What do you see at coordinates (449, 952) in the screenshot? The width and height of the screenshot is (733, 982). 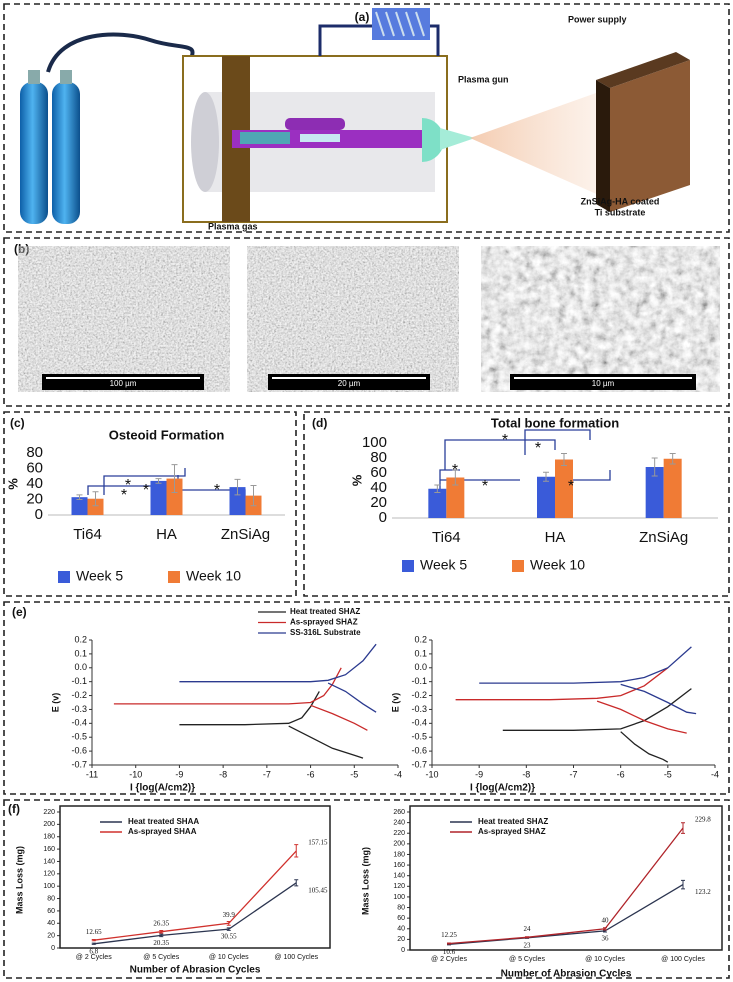 I see `data-label: 10.6` at bounding box center [449, 952].